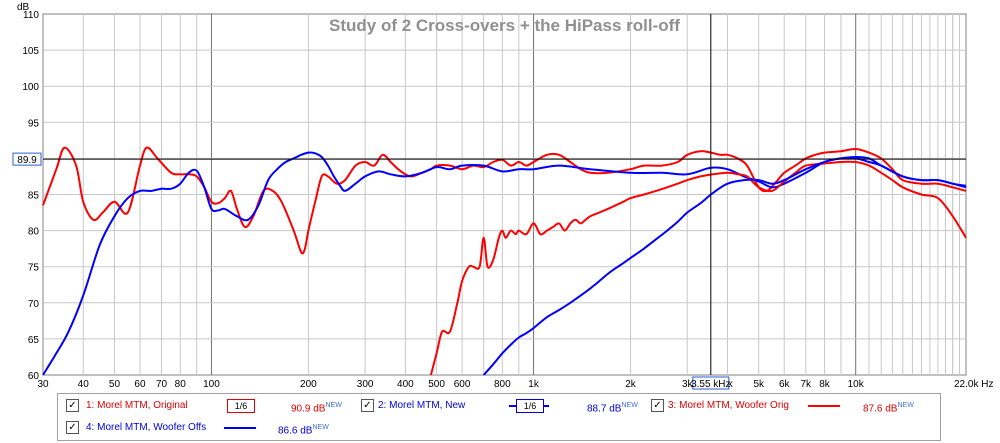  I want to click on x-tick-label: 10k, so click(856, 384).